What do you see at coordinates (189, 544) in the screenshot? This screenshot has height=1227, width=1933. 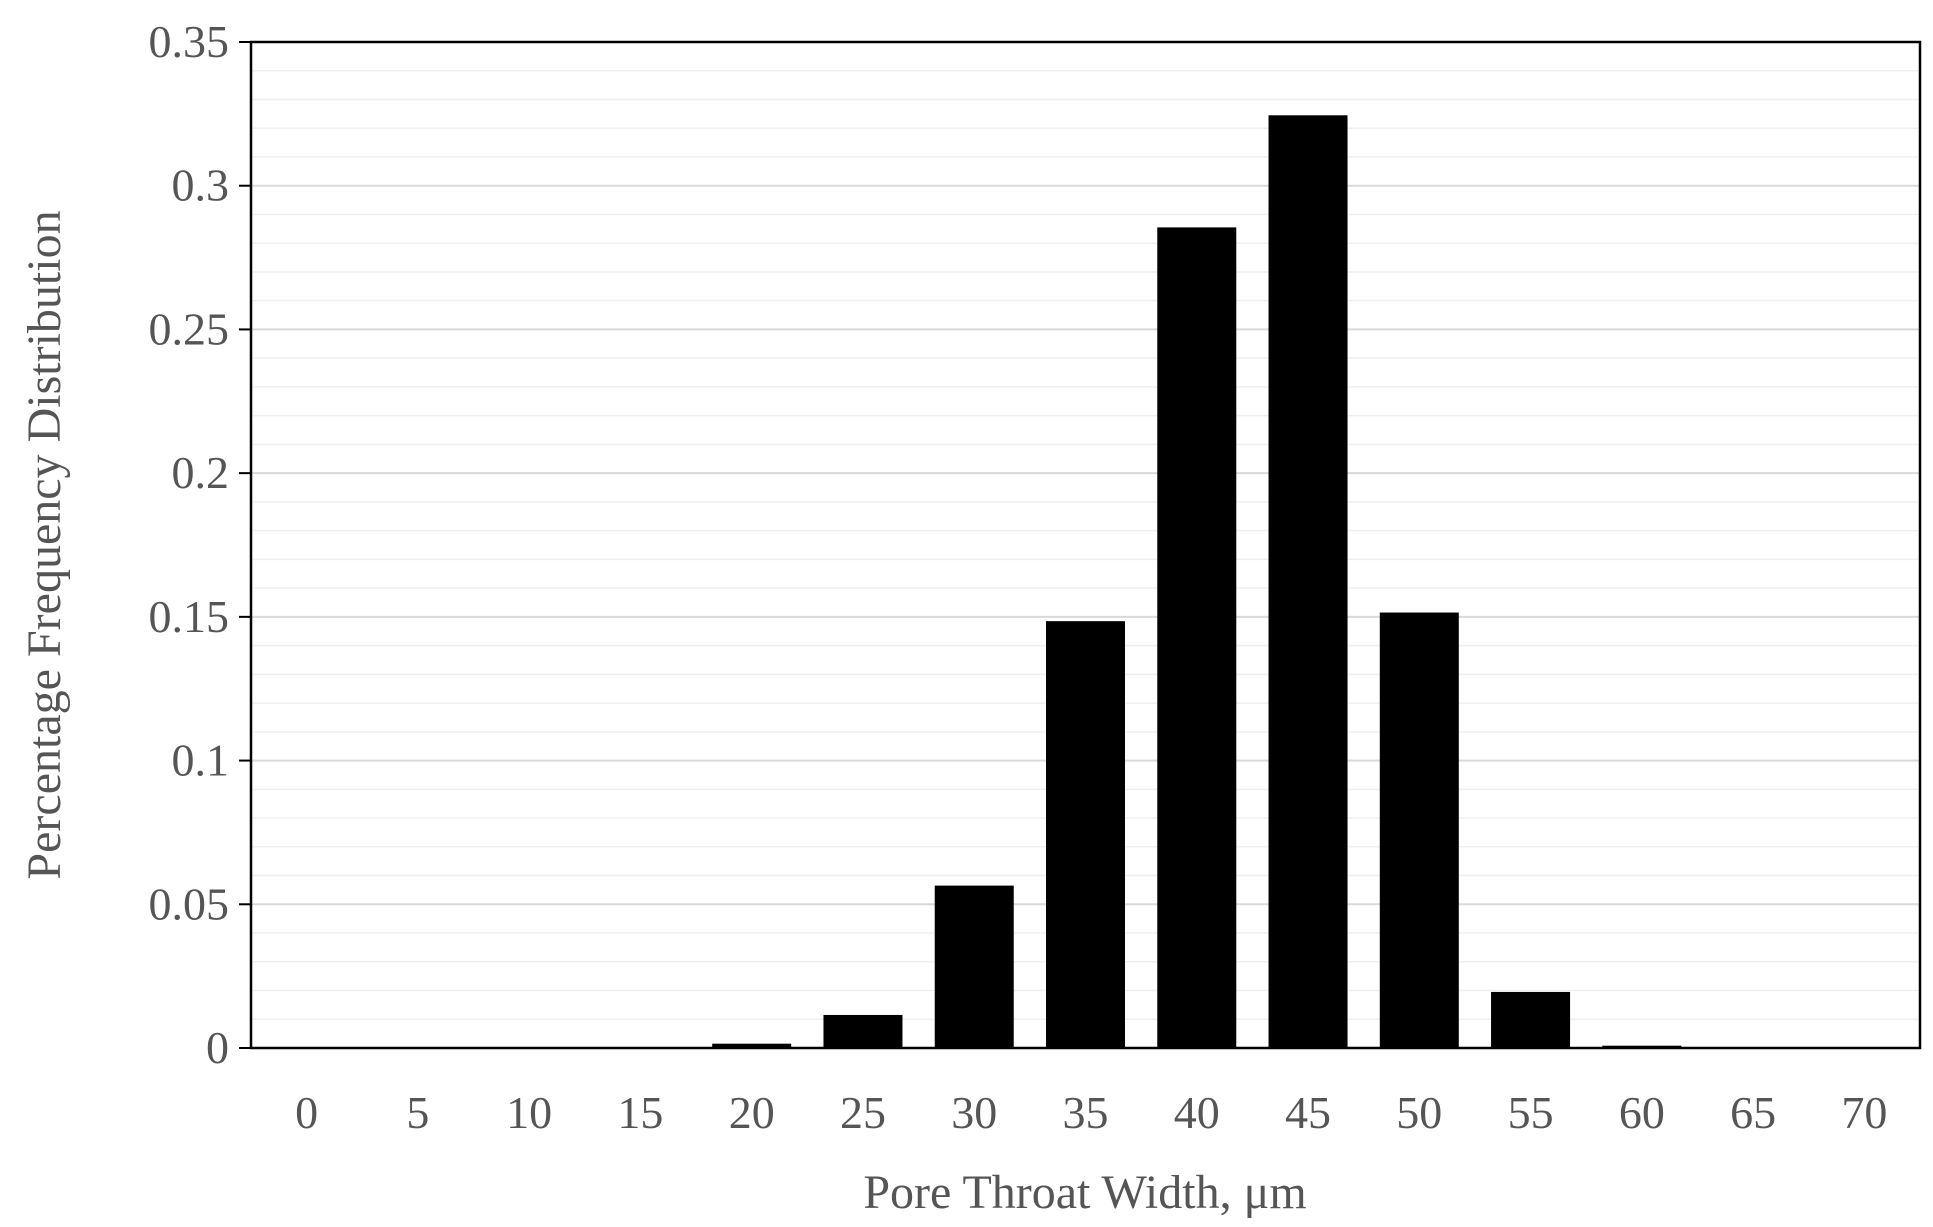 I see `y-axis-tick-labels: 0 0.05 0.1 0.15 0.2 0.25 0.3 0.35` at bounding box center [189, 544].